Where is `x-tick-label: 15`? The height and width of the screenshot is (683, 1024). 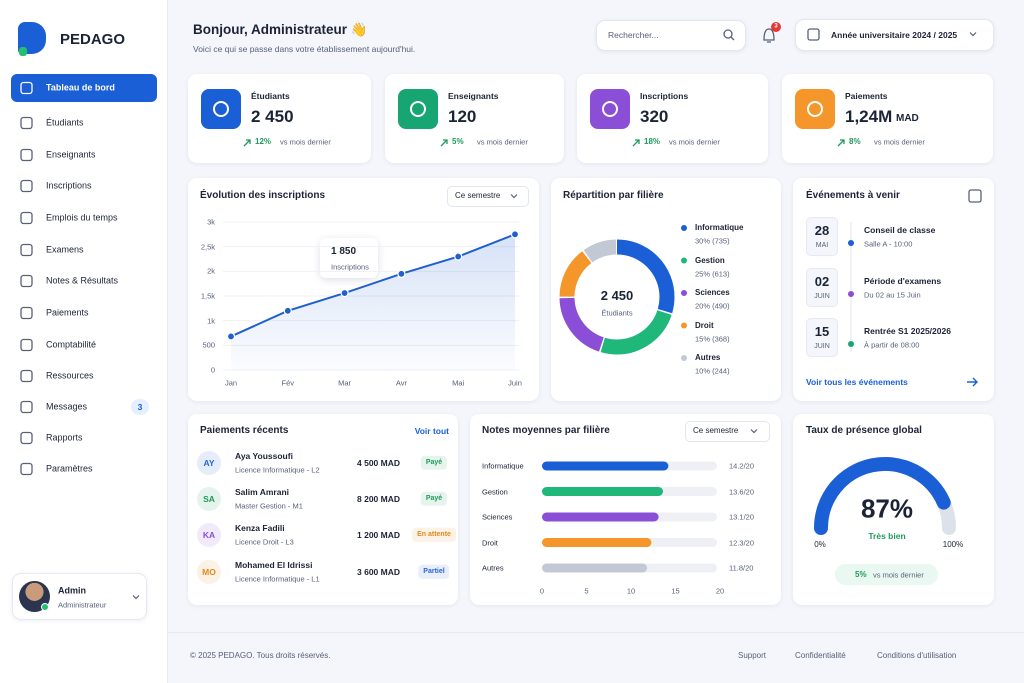
x-tick-label: 15 is located at coordinates (675, 591).